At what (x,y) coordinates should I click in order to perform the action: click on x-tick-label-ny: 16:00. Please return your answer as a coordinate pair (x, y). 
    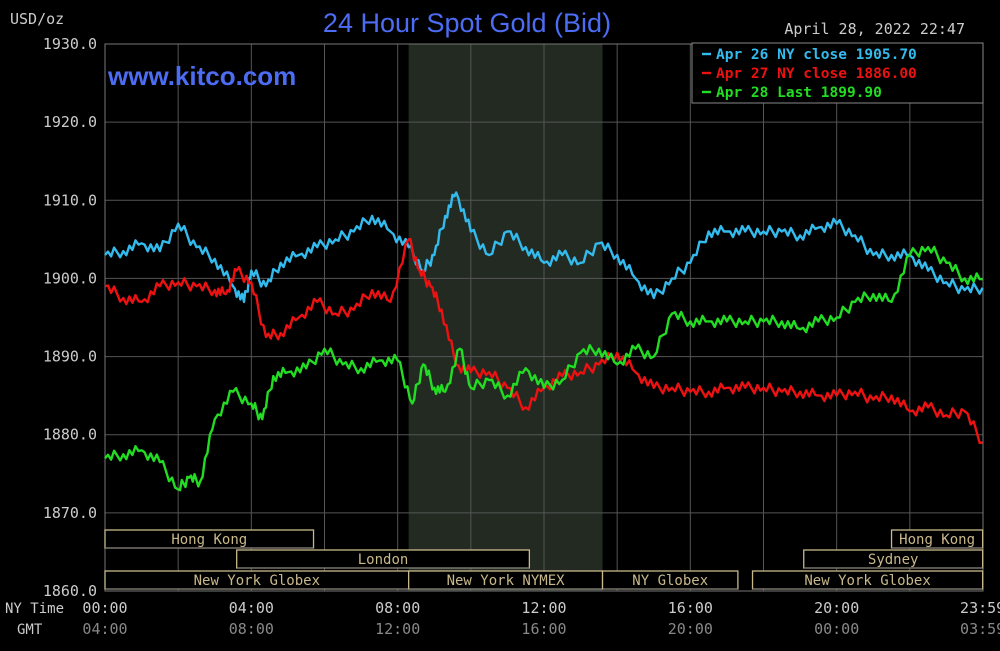
    Looking at the image, I should click on (690, 608).